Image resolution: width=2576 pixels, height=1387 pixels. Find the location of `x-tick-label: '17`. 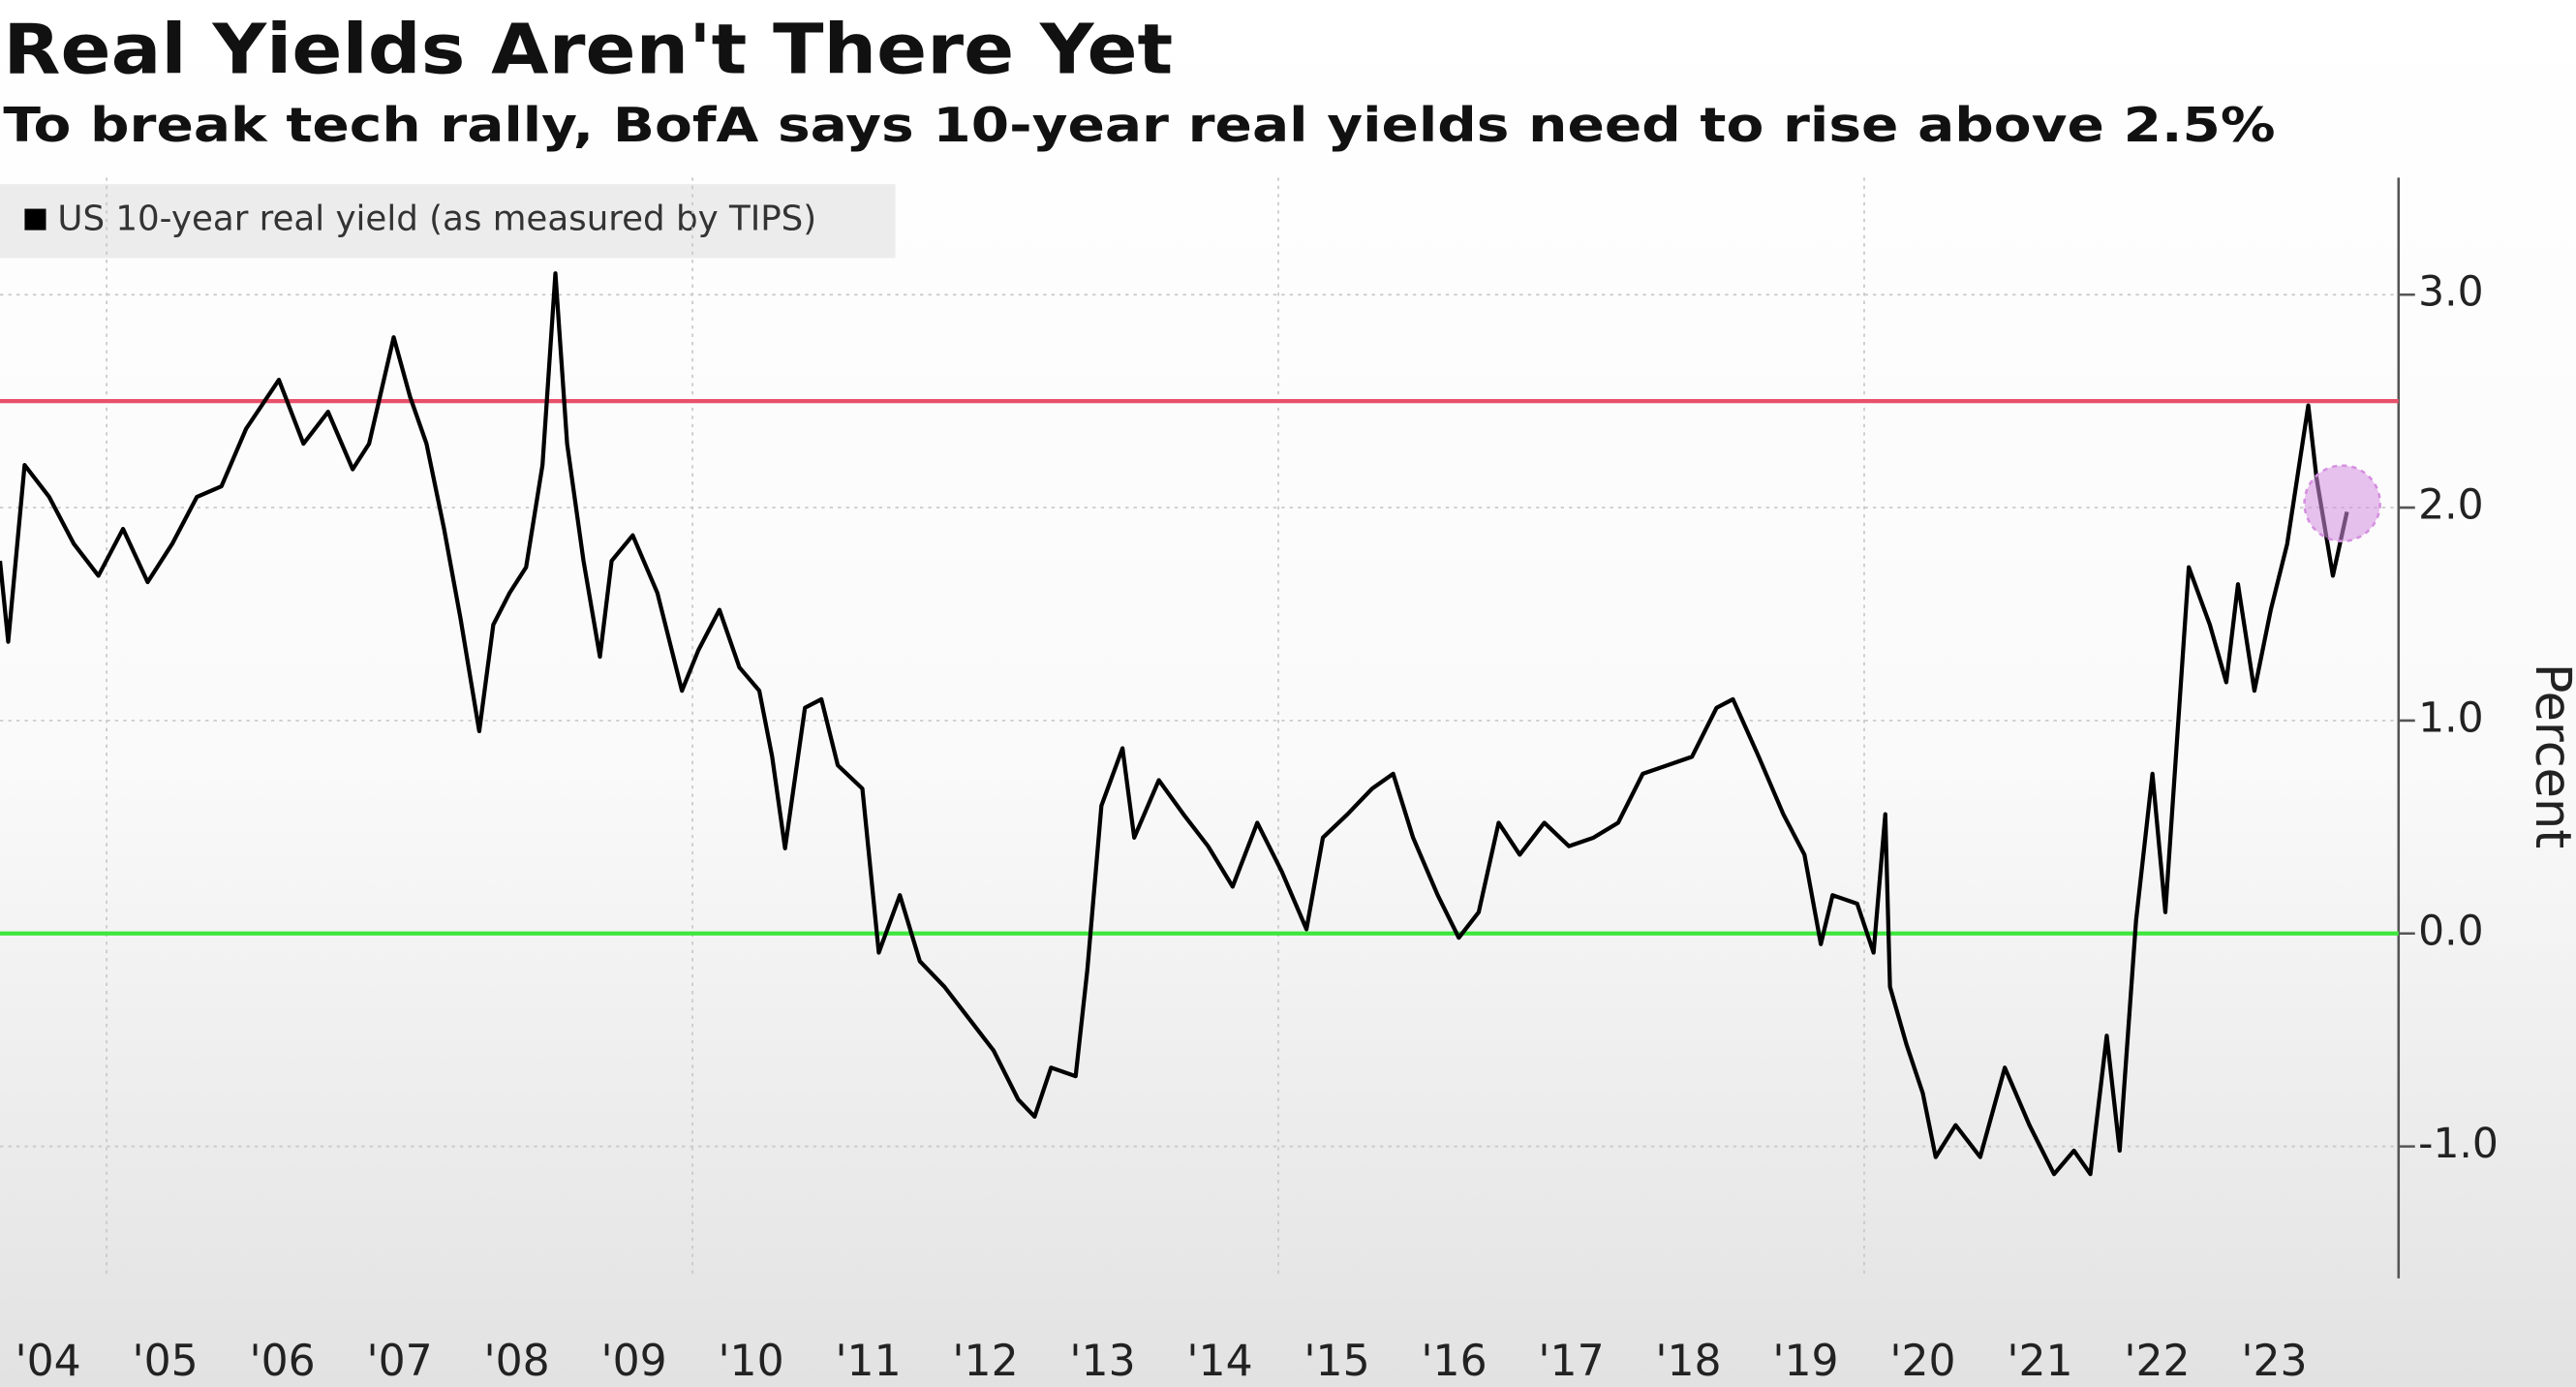

x-tick-label: '17 is located at coordinates (1571, 1361).